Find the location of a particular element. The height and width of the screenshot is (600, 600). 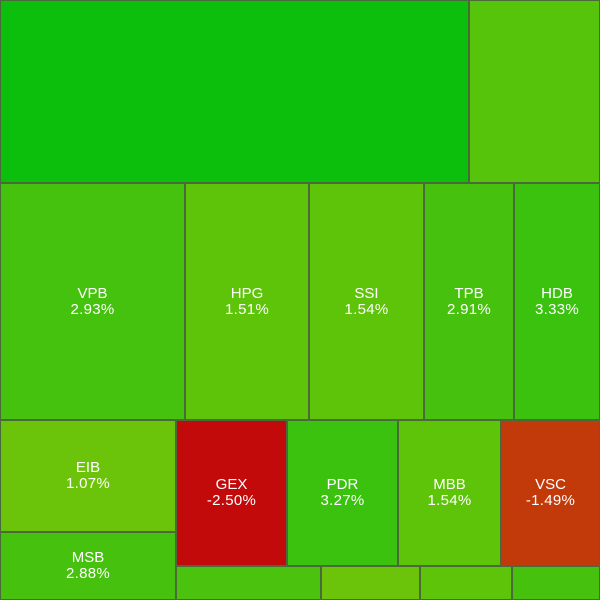

tile-change: 3.27% is located at coordinates (342, 500).